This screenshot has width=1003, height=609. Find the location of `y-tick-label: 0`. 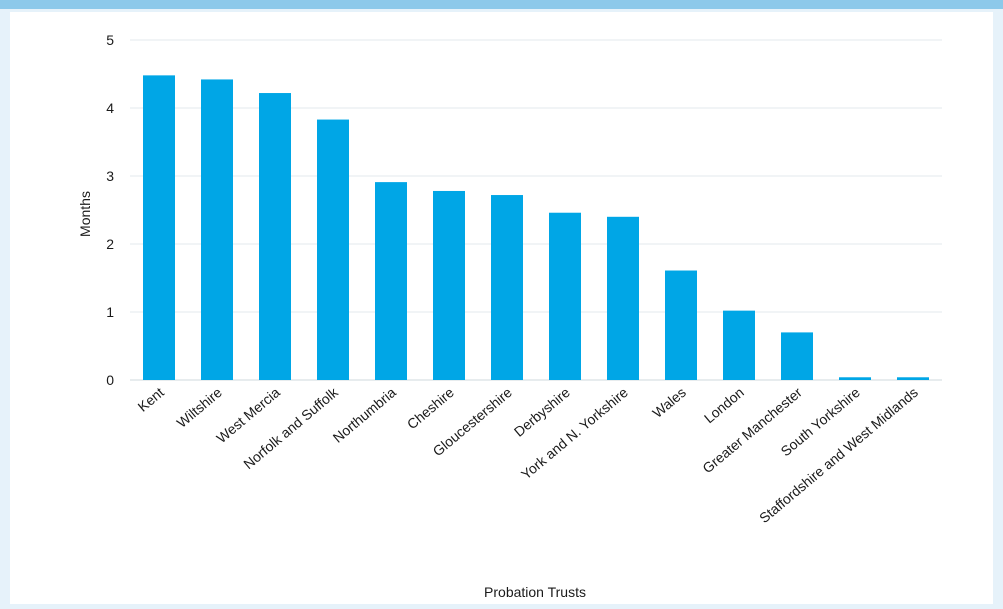

y-tick-label: 0 is located at coordinates (110, 380).